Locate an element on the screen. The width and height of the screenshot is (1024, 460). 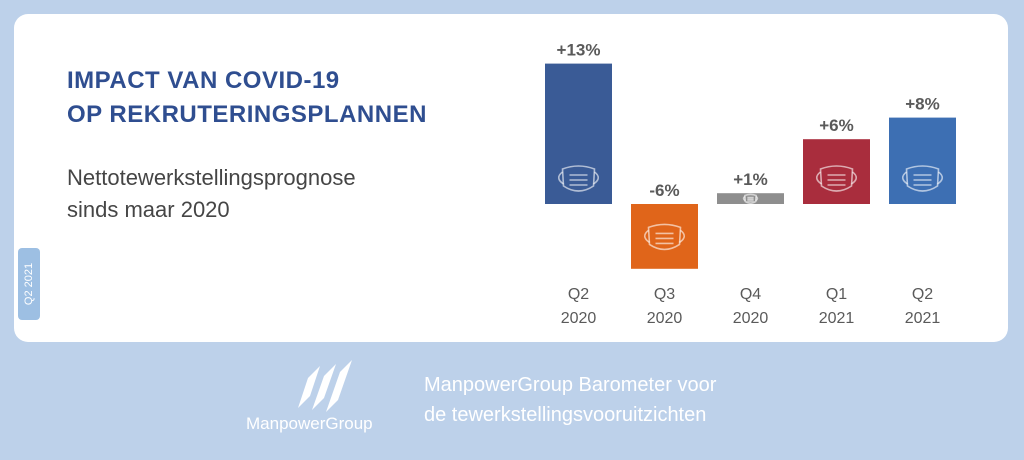
category-year-3: 2020 is located at coordinates (751, 318).